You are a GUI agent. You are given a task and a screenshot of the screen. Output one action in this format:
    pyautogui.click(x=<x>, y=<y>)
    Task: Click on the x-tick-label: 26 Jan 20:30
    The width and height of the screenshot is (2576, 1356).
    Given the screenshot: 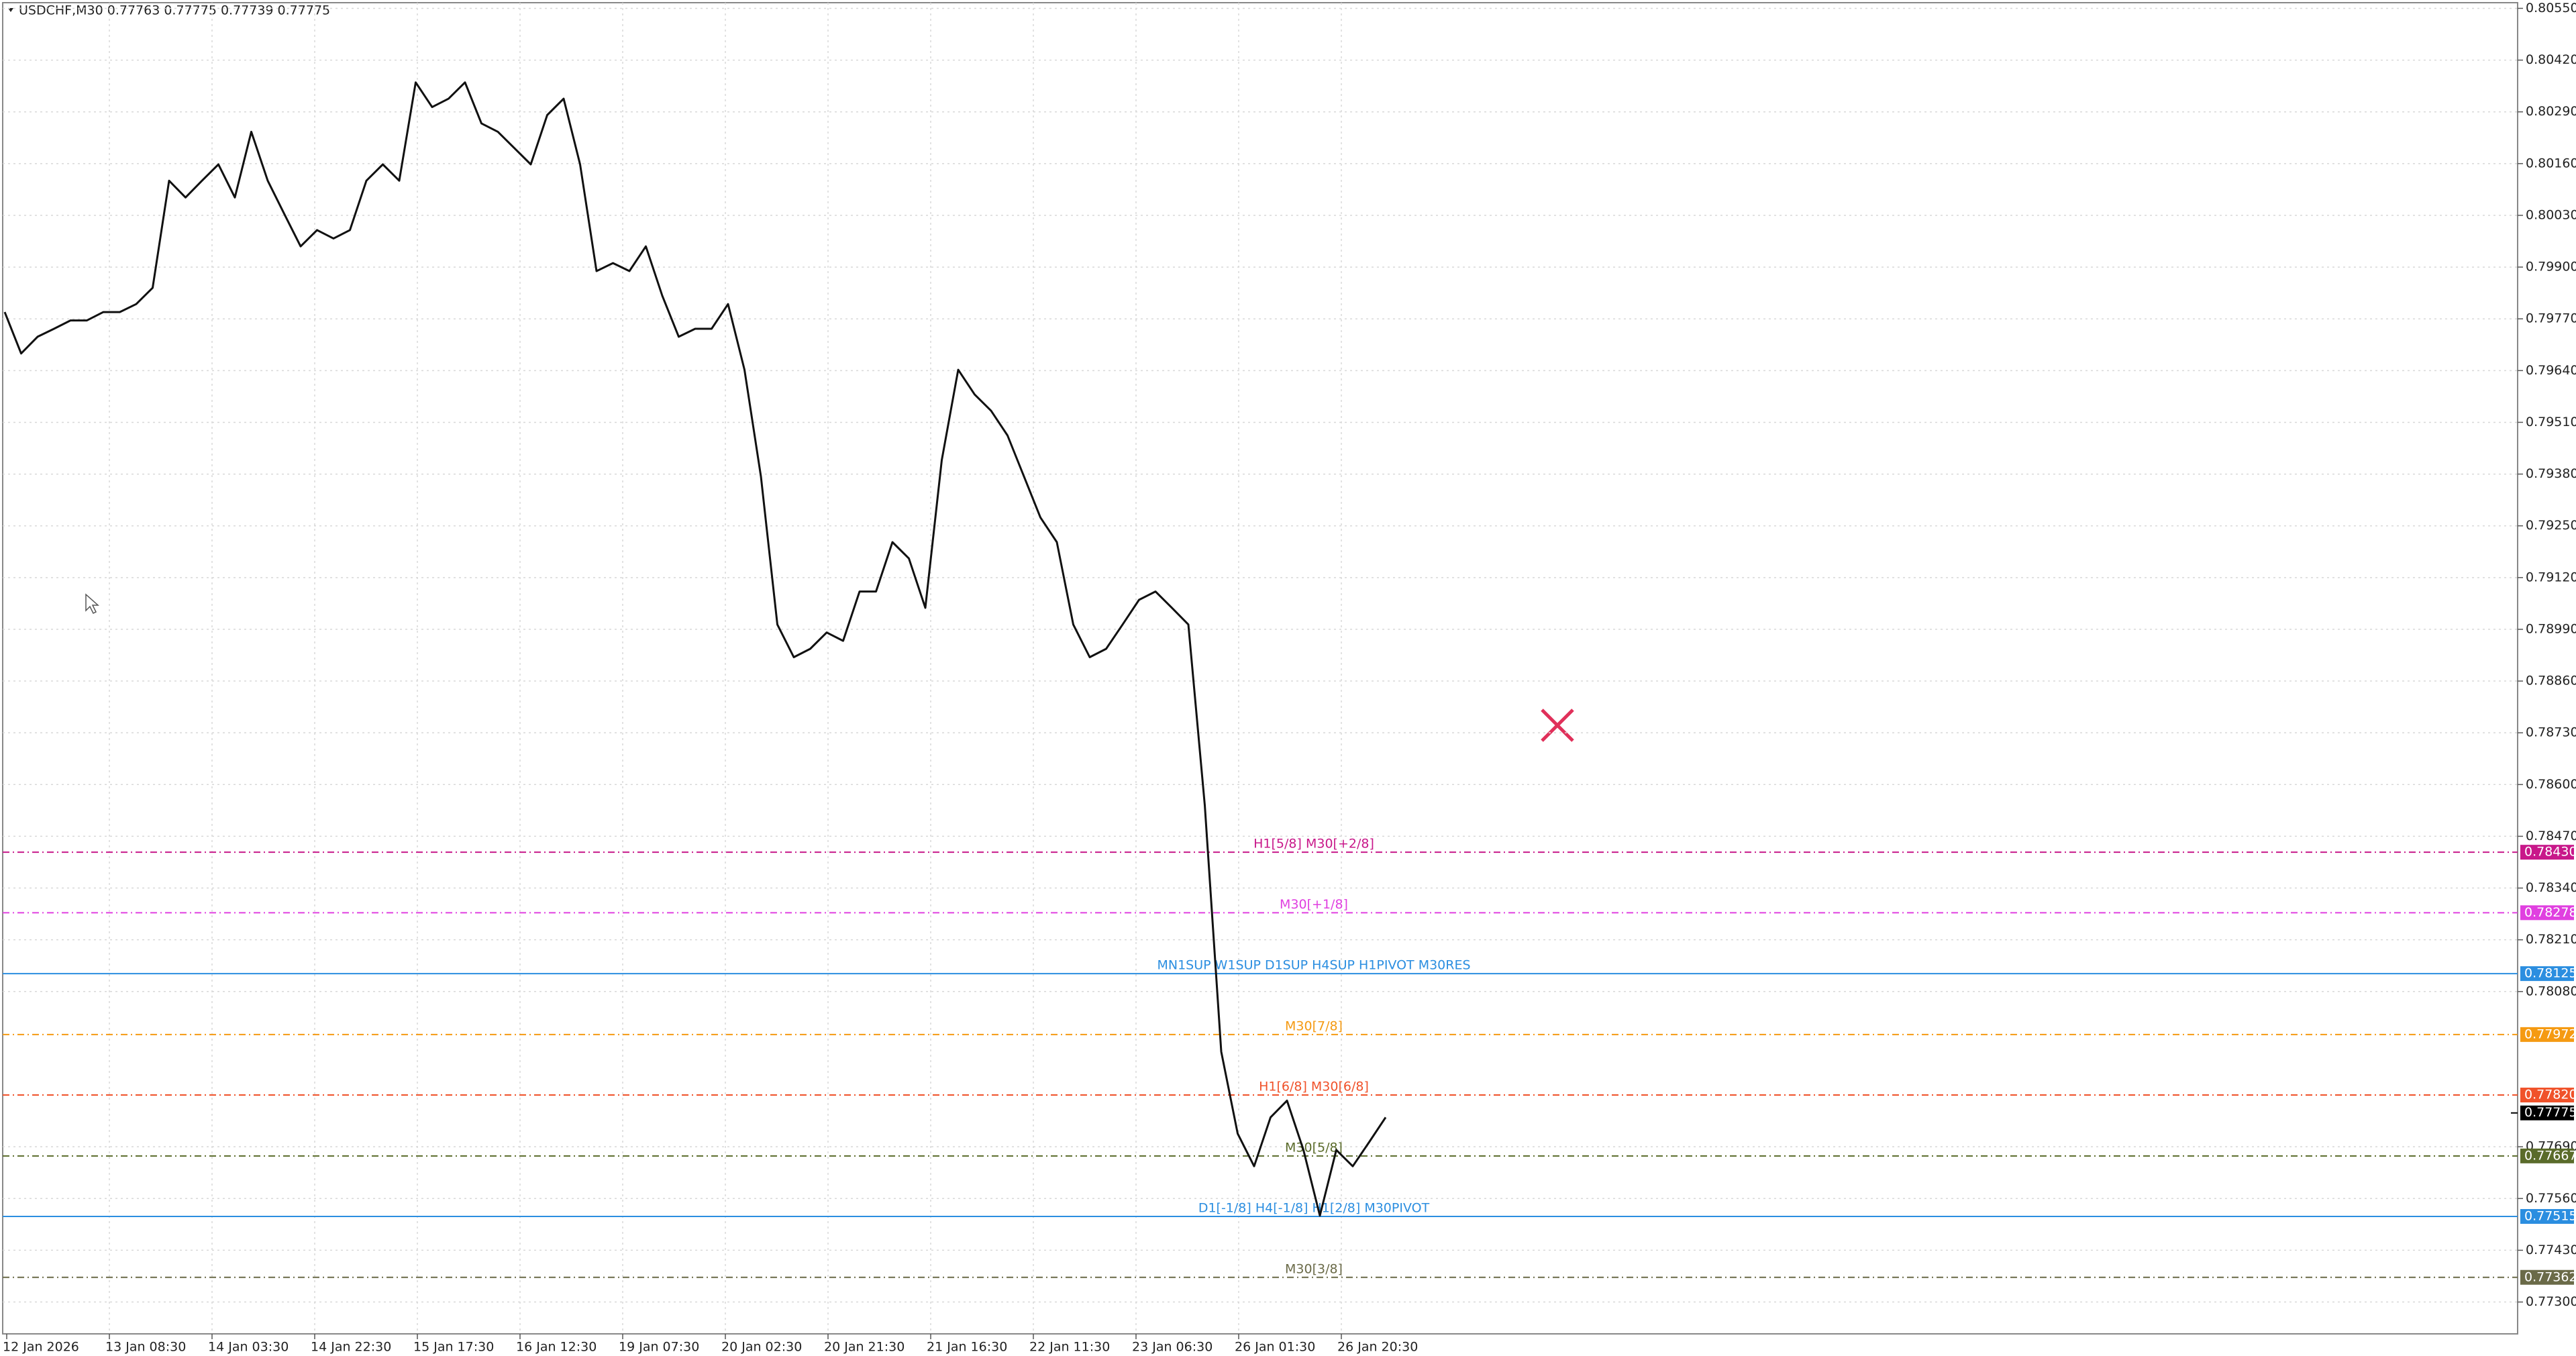 What is the action you would take?
    pyautogui.click(x=1377, y=1347)
    